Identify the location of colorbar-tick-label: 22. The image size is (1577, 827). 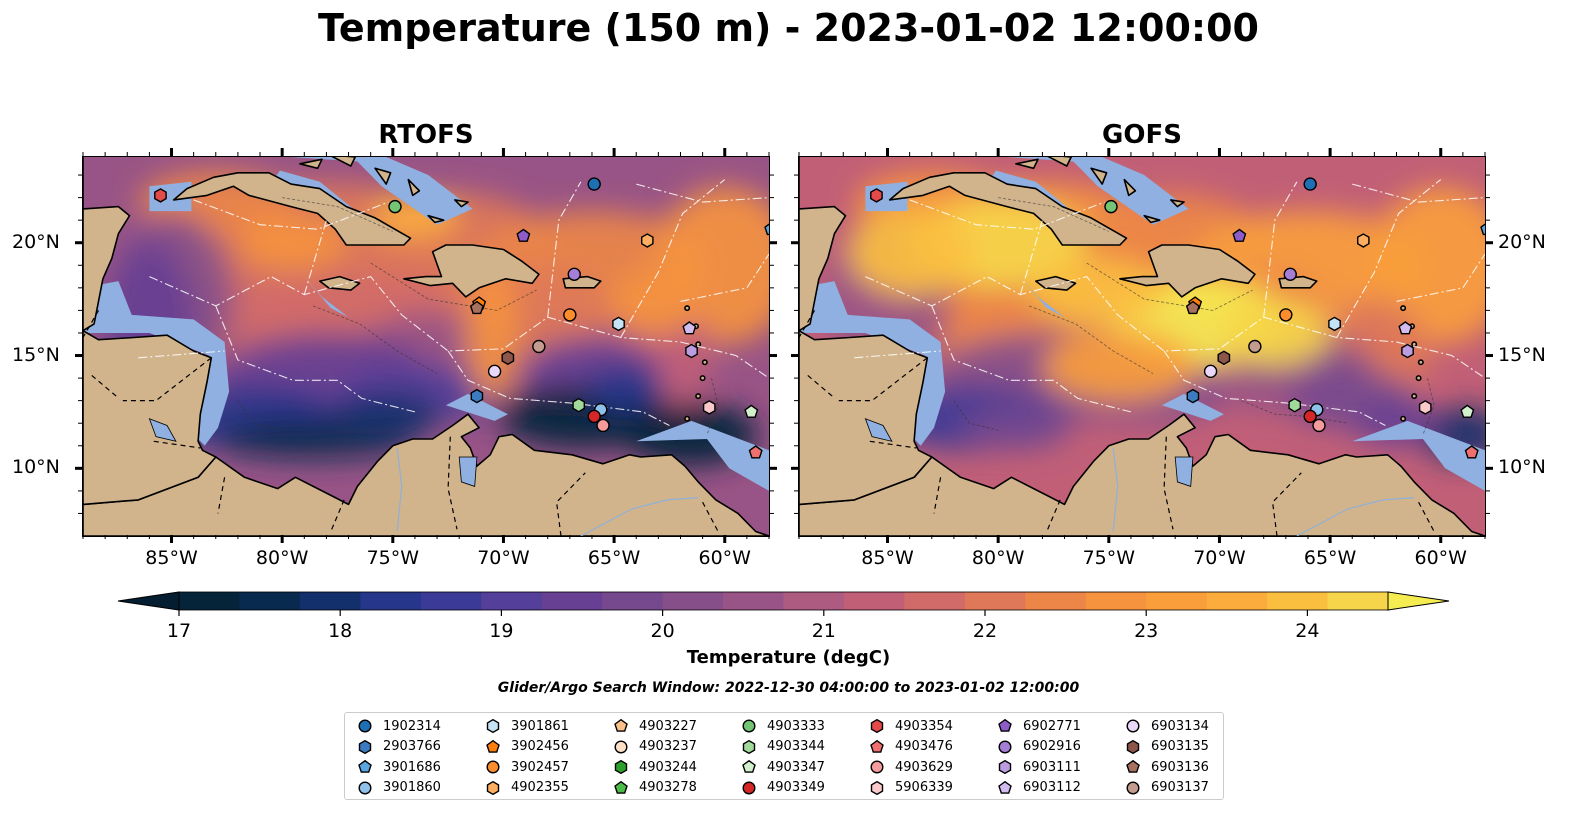
(985, 631).